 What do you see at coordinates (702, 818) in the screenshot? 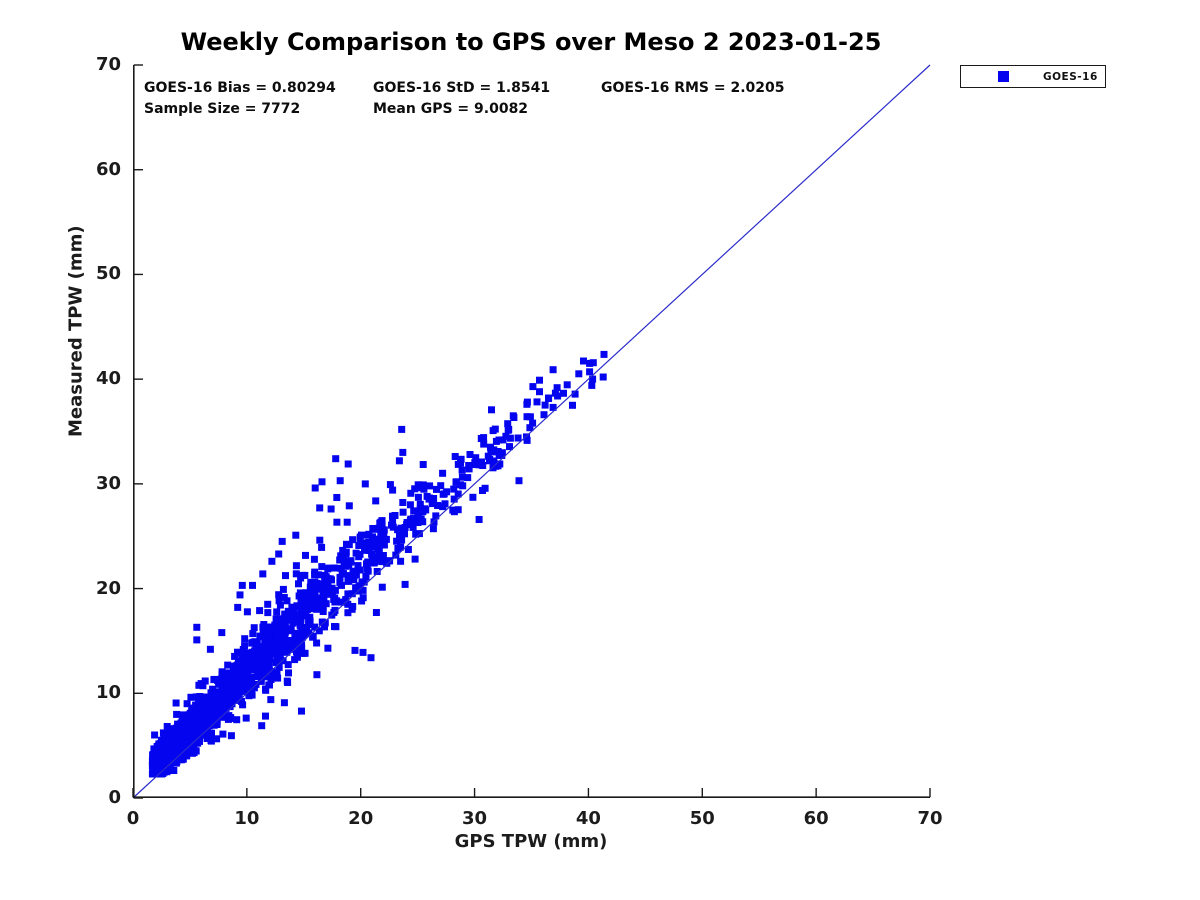
I see `x-tick-label: 50` at bounding box center [702, 818].